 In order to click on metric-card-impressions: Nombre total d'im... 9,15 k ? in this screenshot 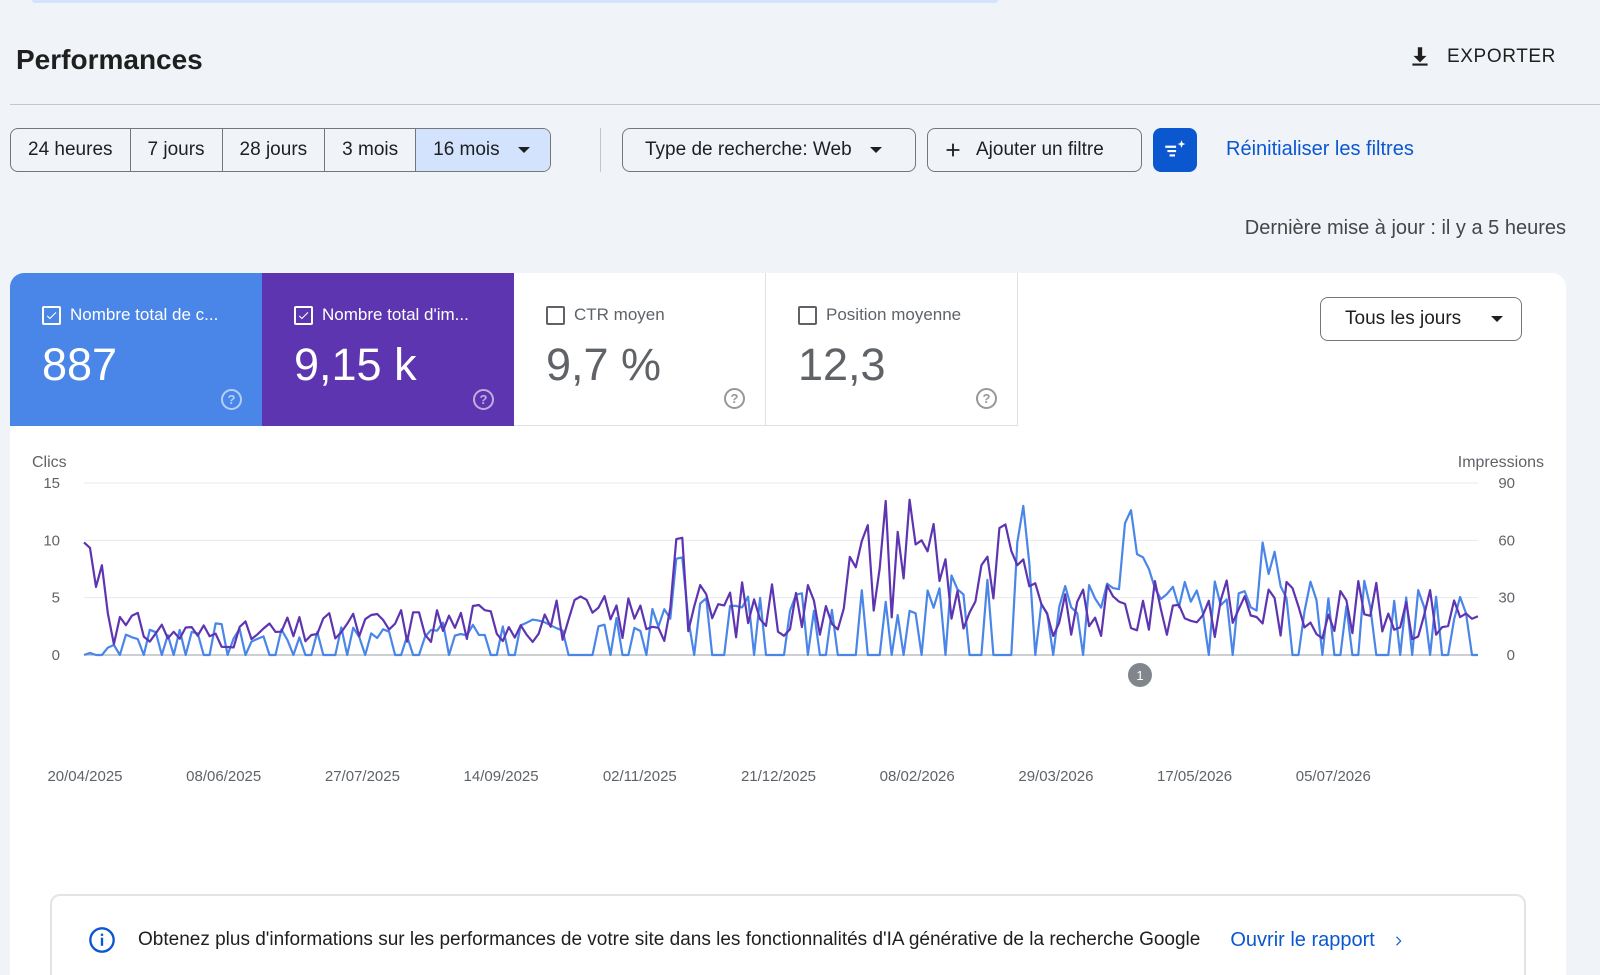, I will do `click(388, 349)`.